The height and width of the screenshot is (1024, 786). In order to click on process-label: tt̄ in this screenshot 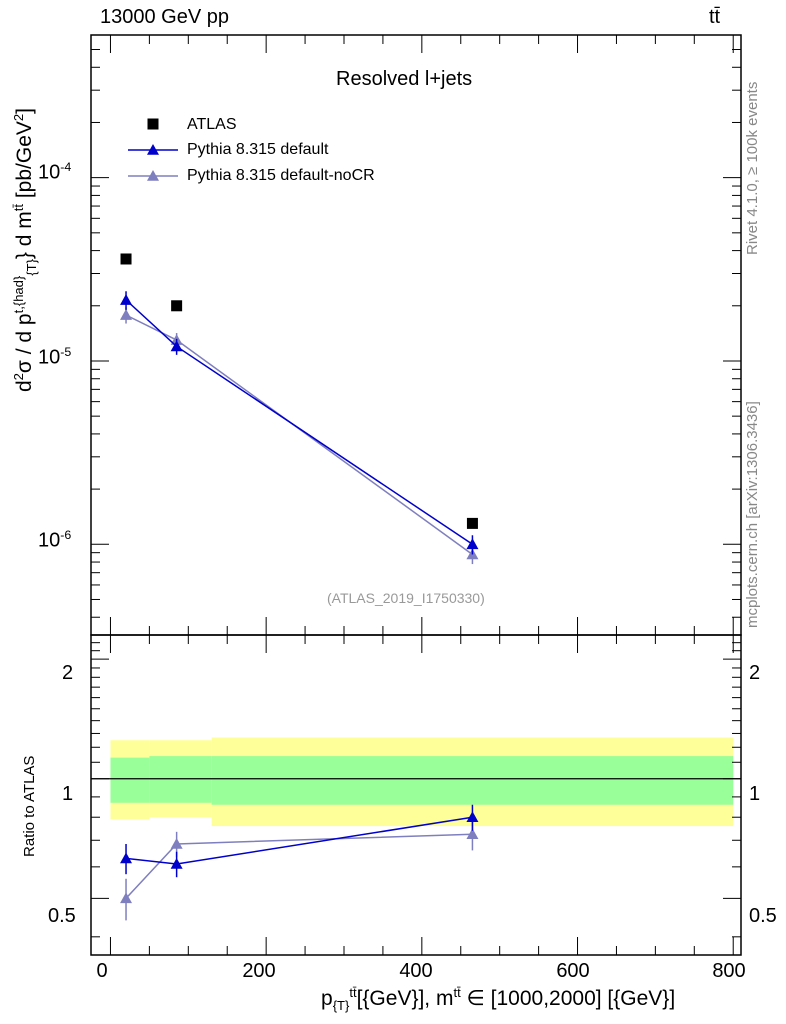, I will do `click(715, 17)`.